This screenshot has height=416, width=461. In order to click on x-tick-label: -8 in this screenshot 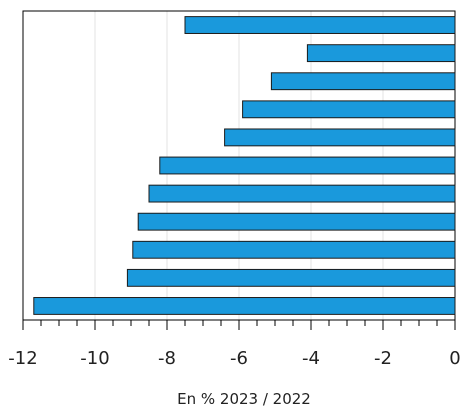, I will do `click(167, 358)`.